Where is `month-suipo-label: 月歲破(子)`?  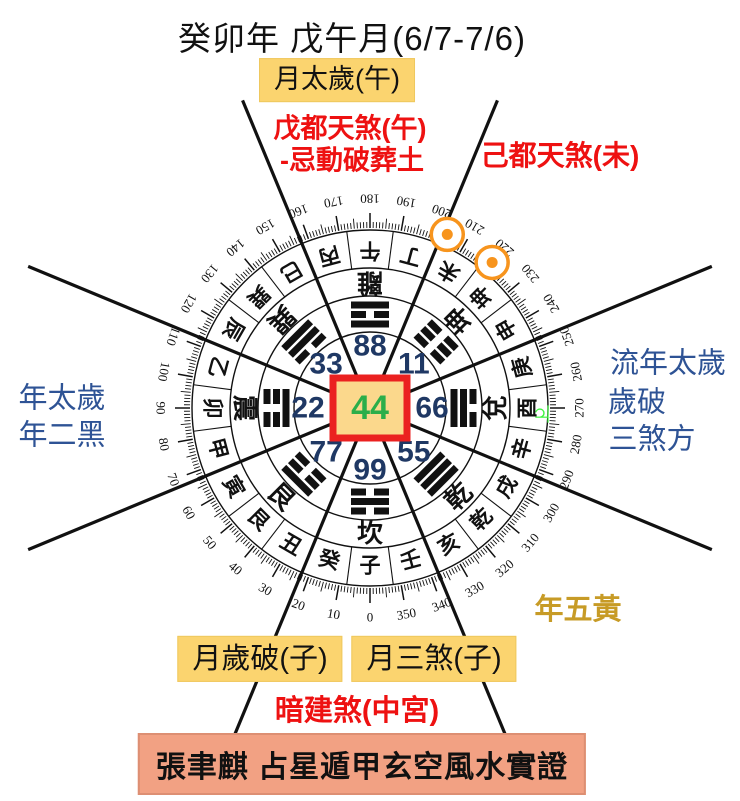
month-suipo-label: 月歲破(子) is located at coordinates (260, 659).